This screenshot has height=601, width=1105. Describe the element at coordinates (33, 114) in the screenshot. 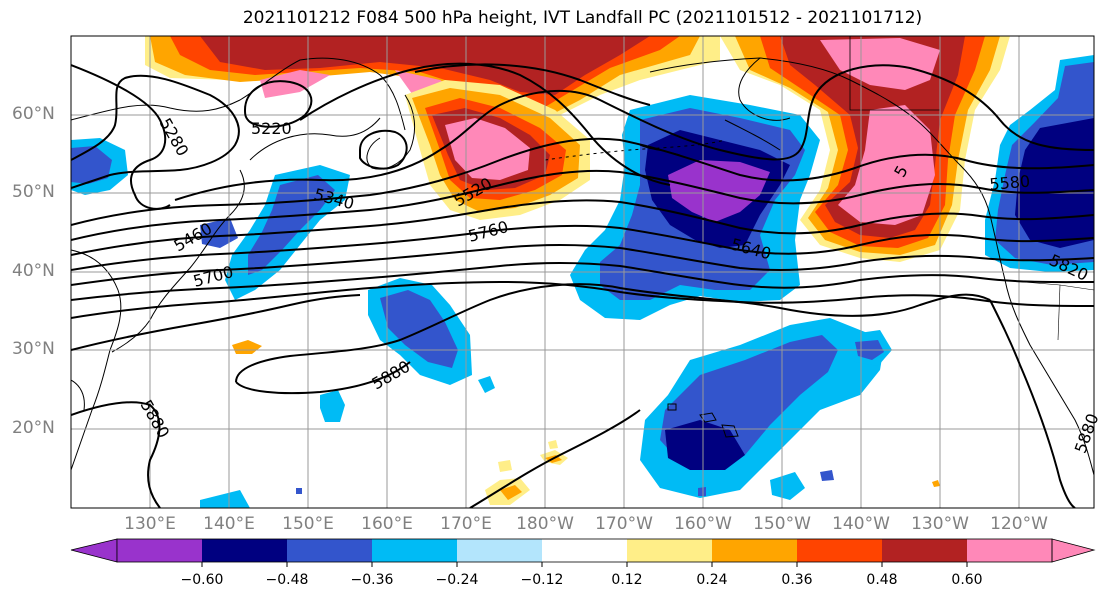

I see `lat-label: 60°N` at that location.